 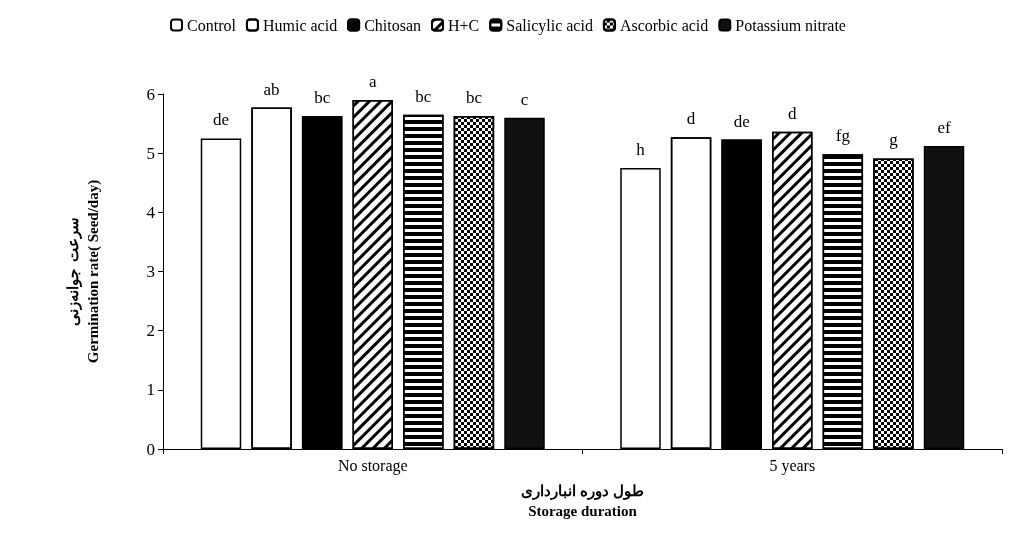 I want to click on y-tick-label: 6, so click(x=150, y=94).